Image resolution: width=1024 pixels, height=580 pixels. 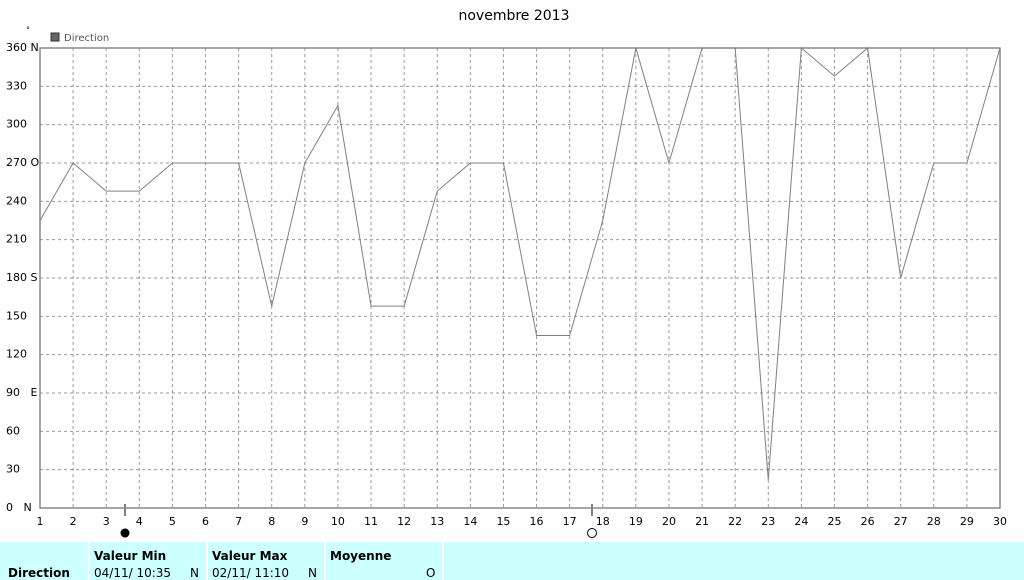 What do you see at coordinates (371, 521) in the screenshot?
I see `x-tick-label: 11` at bounding box center [371, 521].